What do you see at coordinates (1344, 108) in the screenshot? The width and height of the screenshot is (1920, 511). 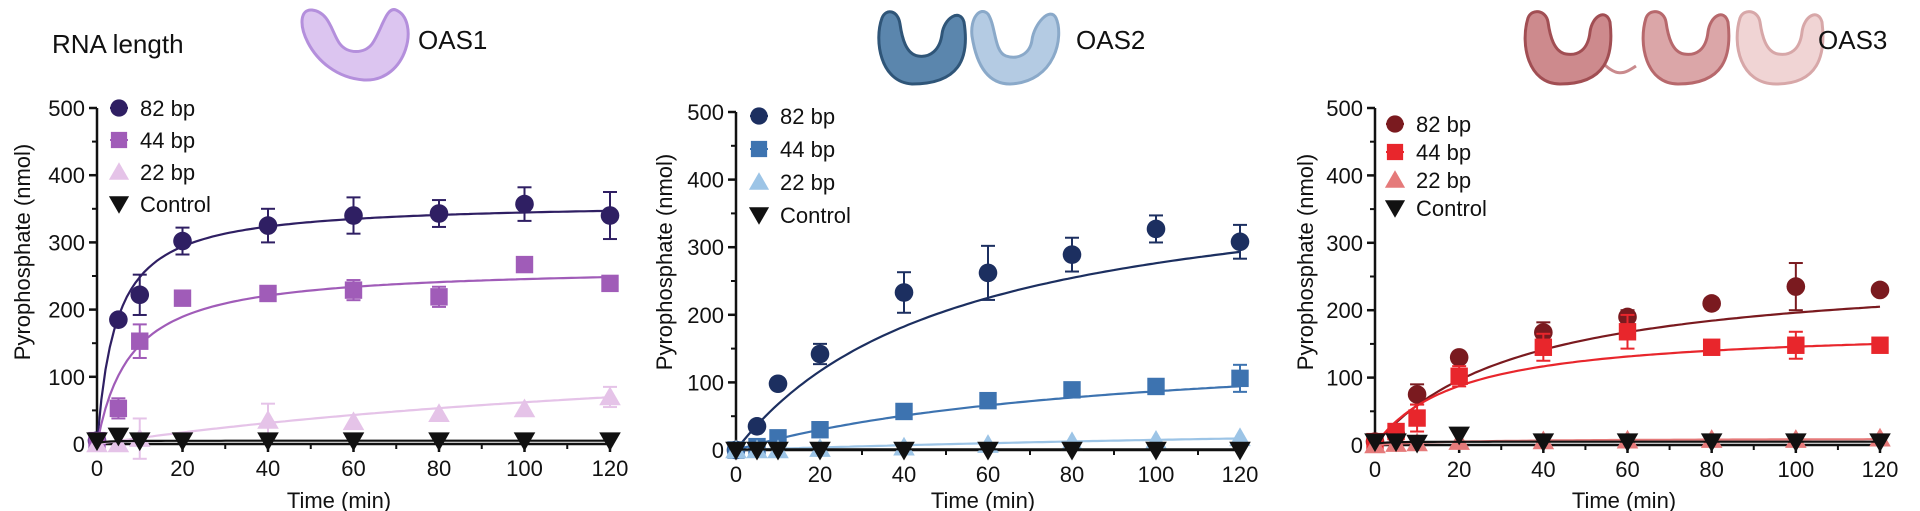 I see `y-tick-label: 500` at bounding box center [1344, 108].